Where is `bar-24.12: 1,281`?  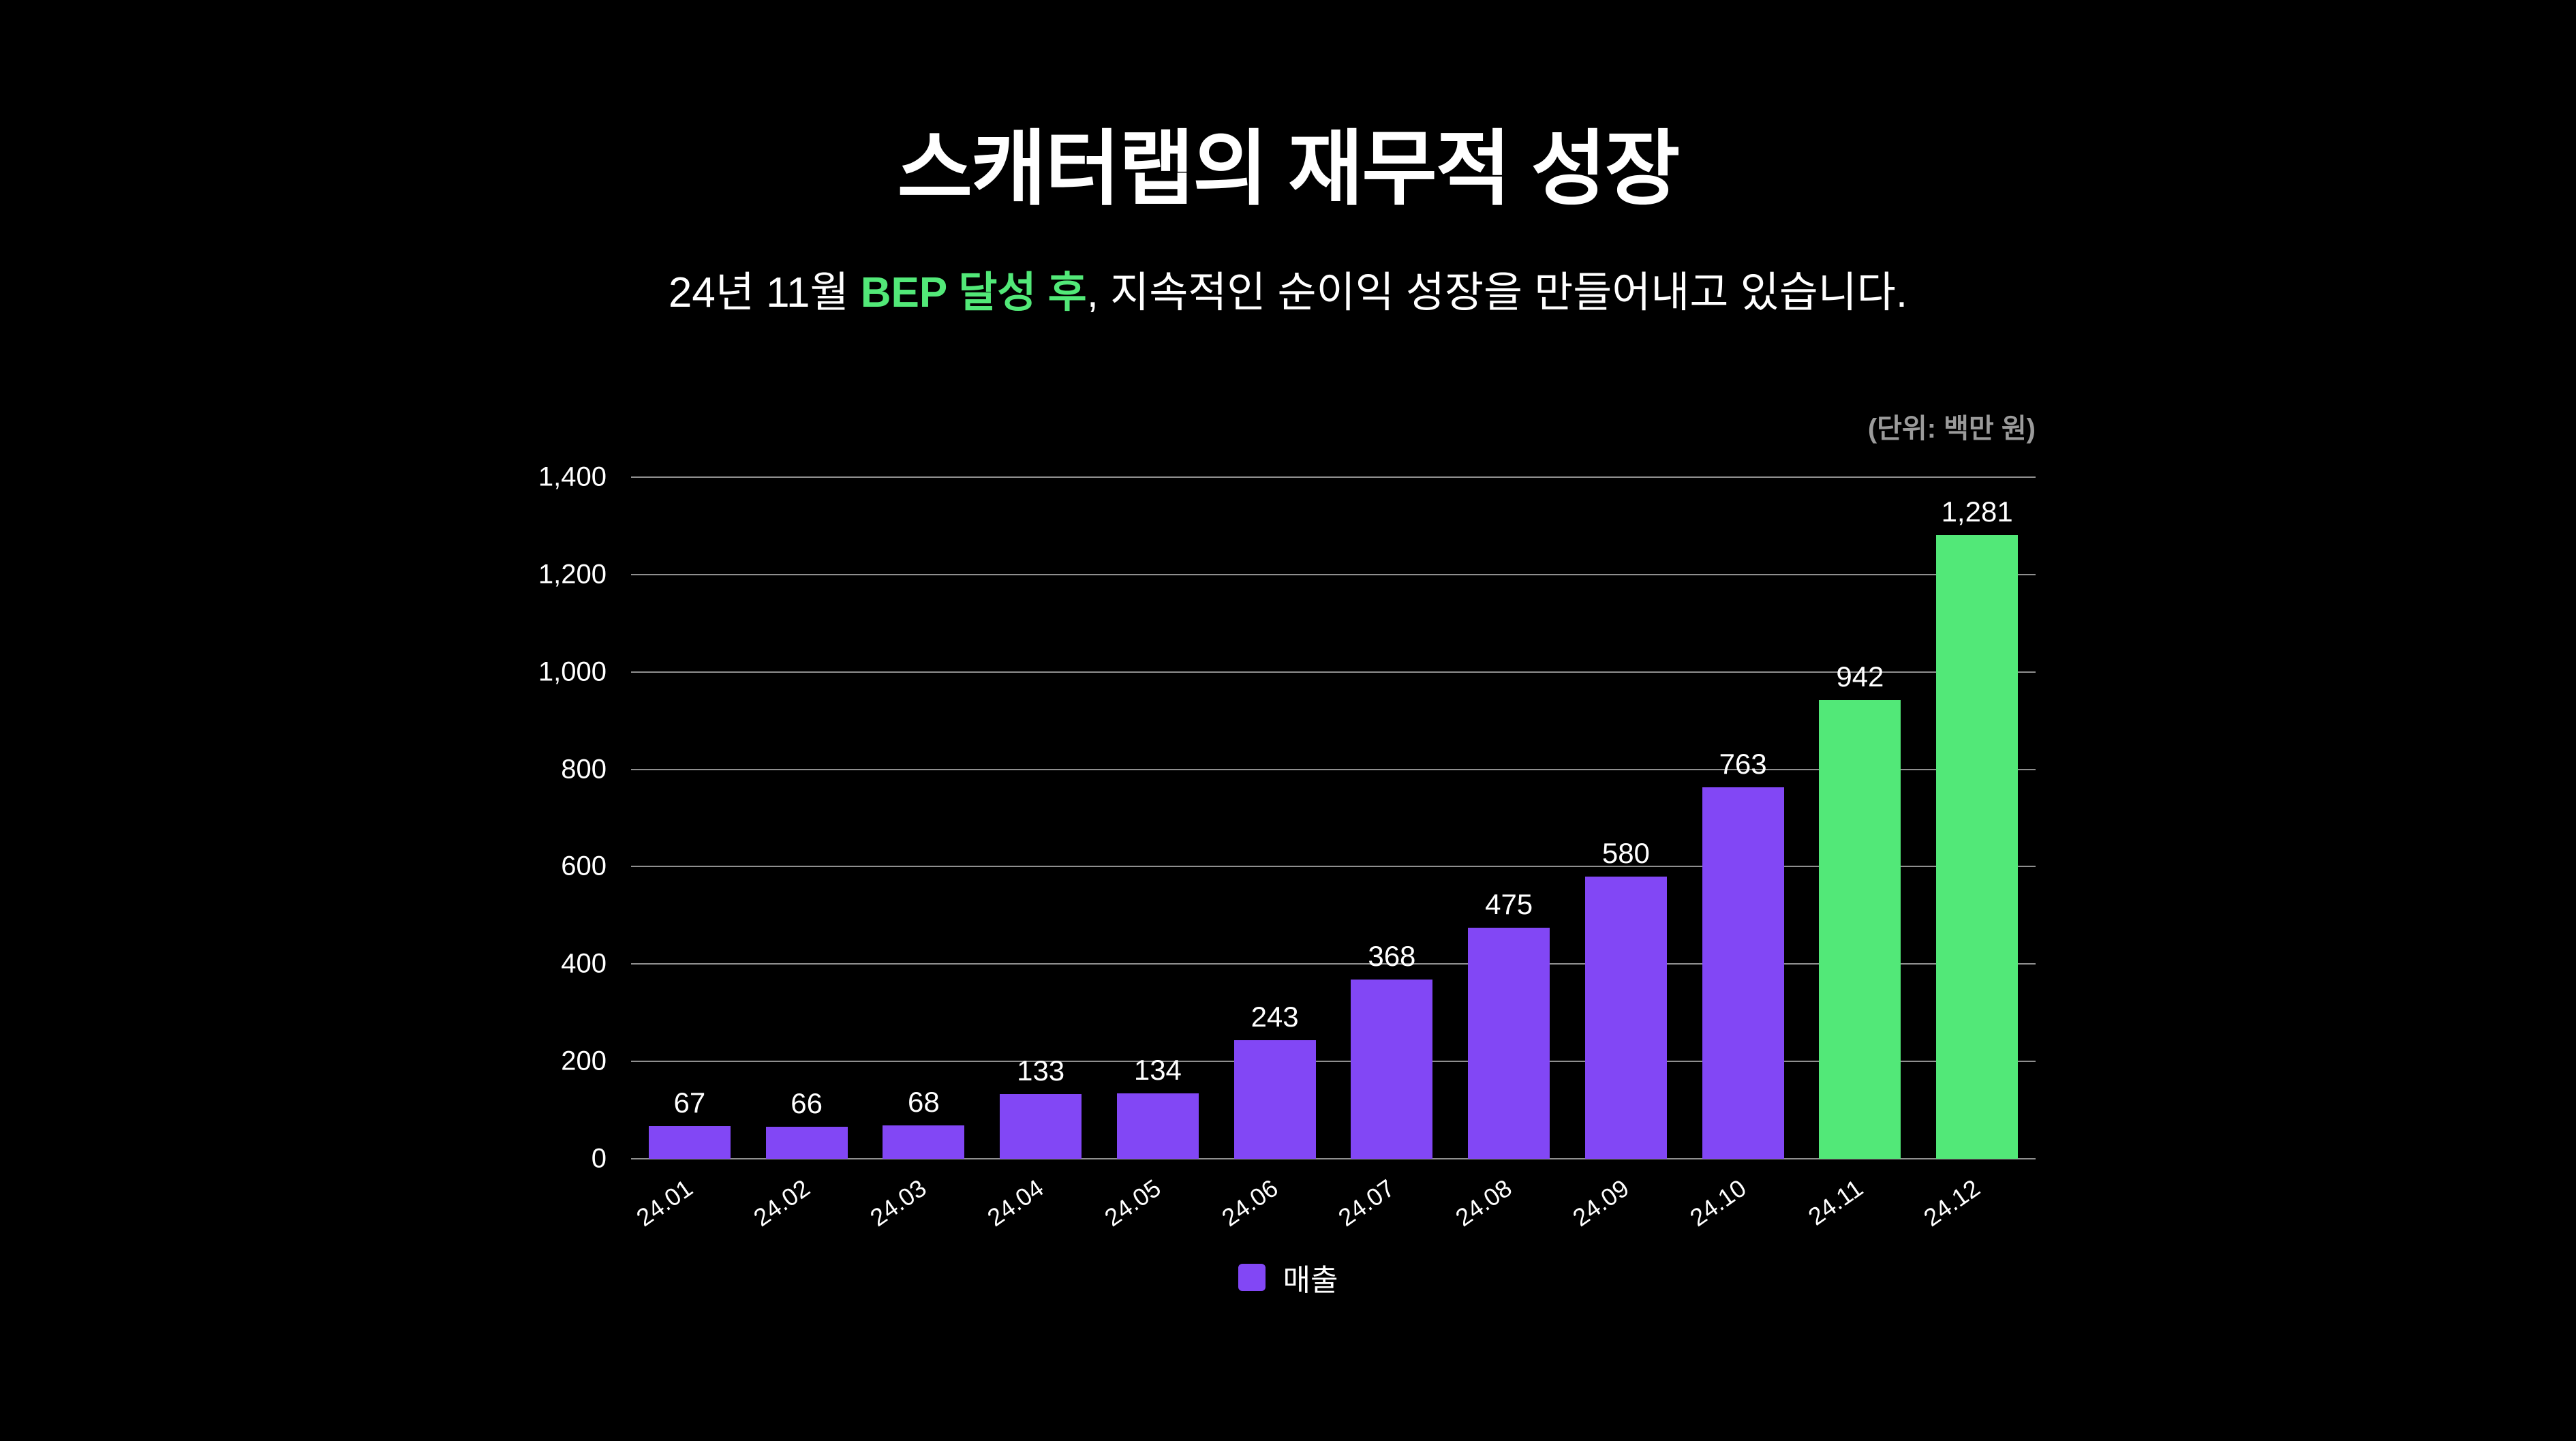
bar-24.12: 1,281 is located at coordinates (1978, 828).